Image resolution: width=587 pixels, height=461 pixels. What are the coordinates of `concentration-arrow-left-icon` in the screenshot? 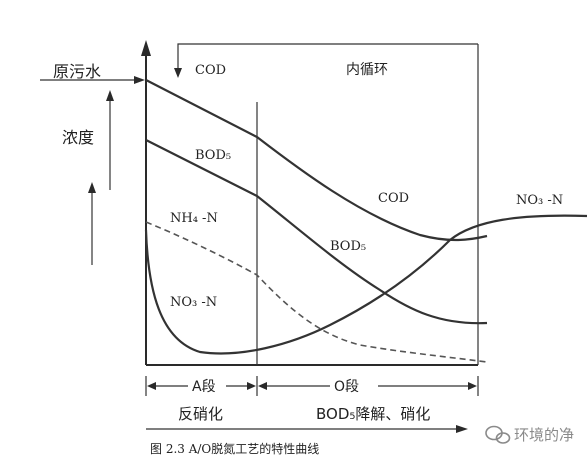 It's located at (92, 187).